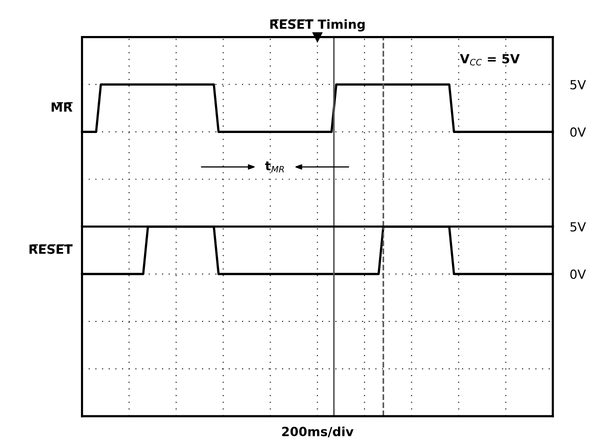  What do you see at coordinates (274, 167) in the screenshot?
I see `annotation: t$_{MR}$` at bounding box center [274, 167].